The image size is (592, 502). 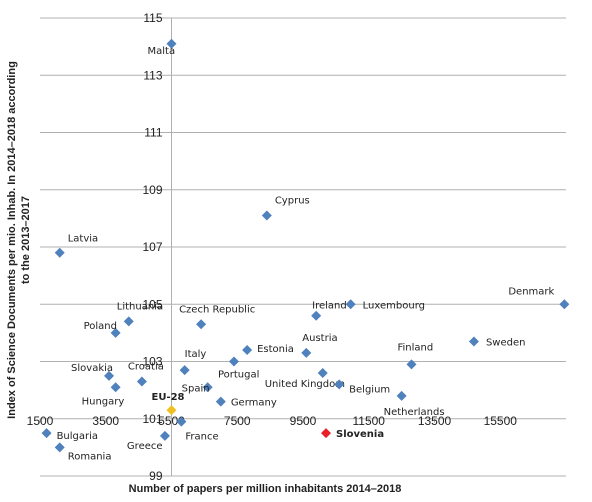 What do you see at coordinates (292, 201) in the screenshot?
I see `point-label-cyprus: Cyprus` at bounding box center [292, 201].